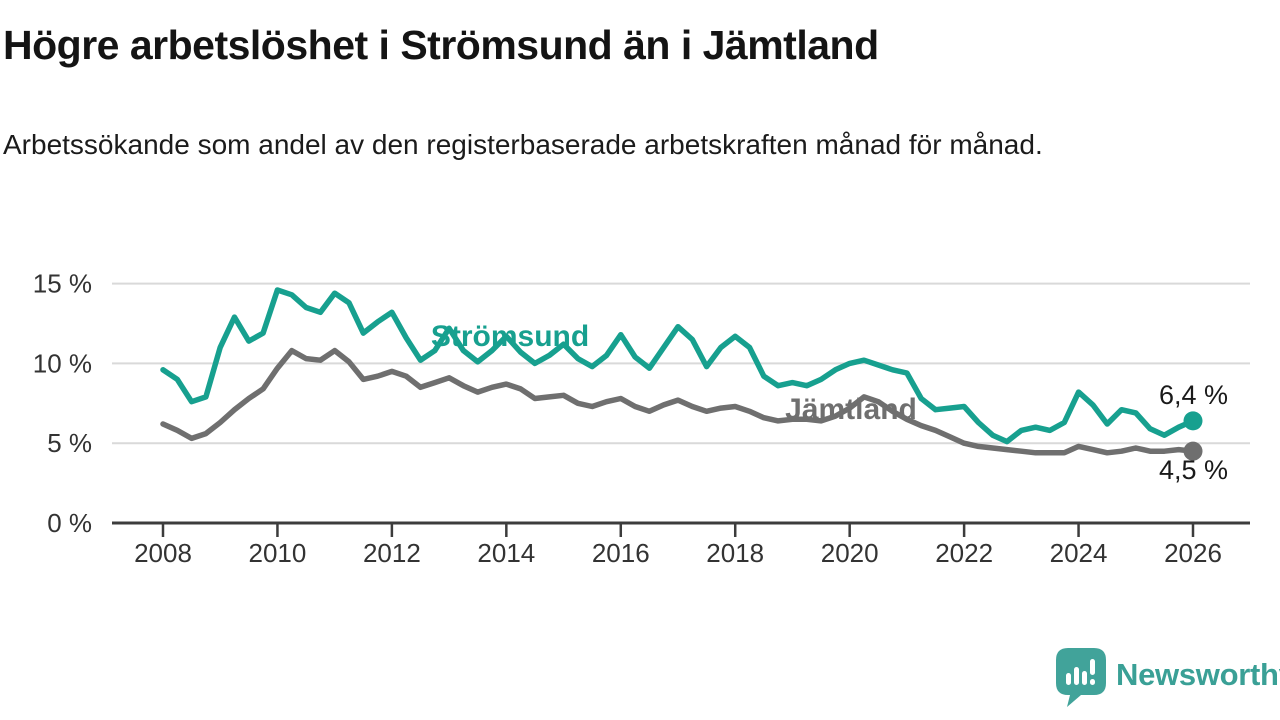 The width and height of the screenshot is (1280, 720). Describe the element at coordinates (621, 553) in the screenshot. I see `x-tick-label: 2016` at that location.